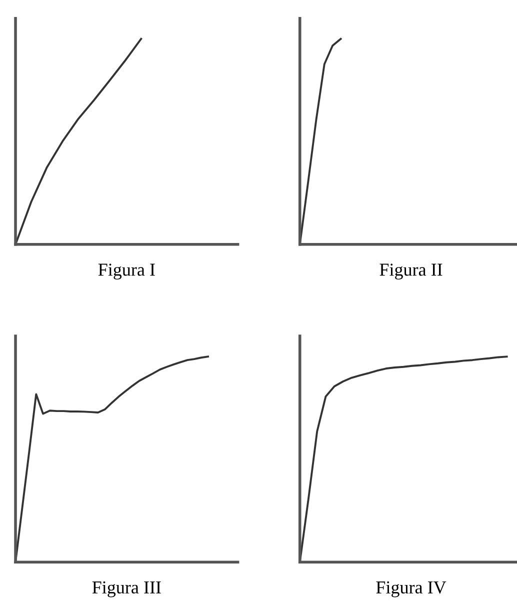 Image resolution: width=517 pixels, height=611 pixels. What do you see at coordinates (126, 272) in the screenshot?
I see `x-axis-title: Figura I` at bounding box center [126, 272].